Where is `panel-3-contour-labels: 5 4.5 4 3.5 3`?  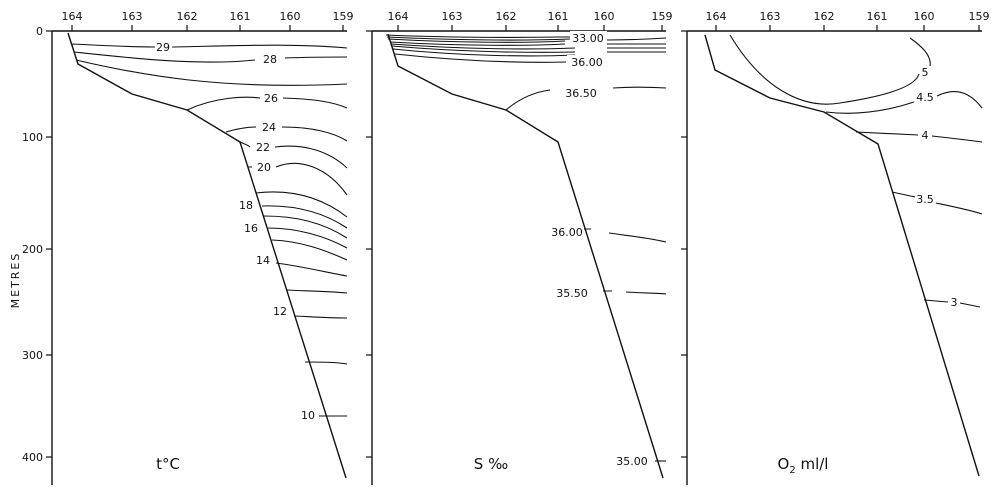
panel-3-contour-labels: 5 4.5 4 3.5 3 is located at coordinates (936, 187).